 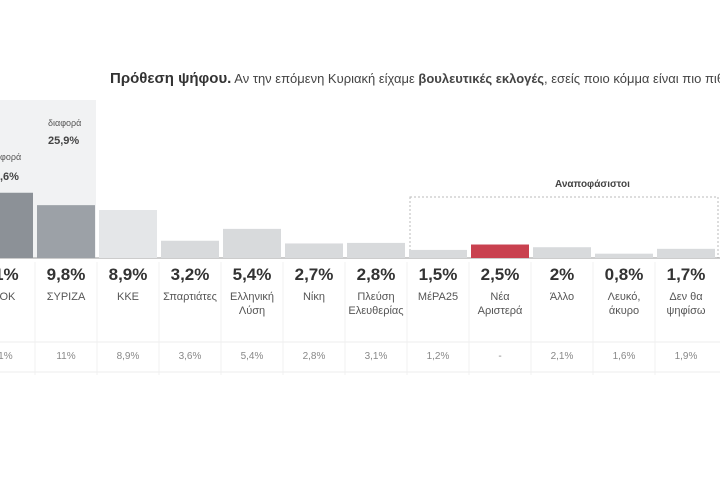 What do you see at coordinates (9, 274) in the screenshot?
I see `value-label: ,1%` at bounding box center [9, 274].